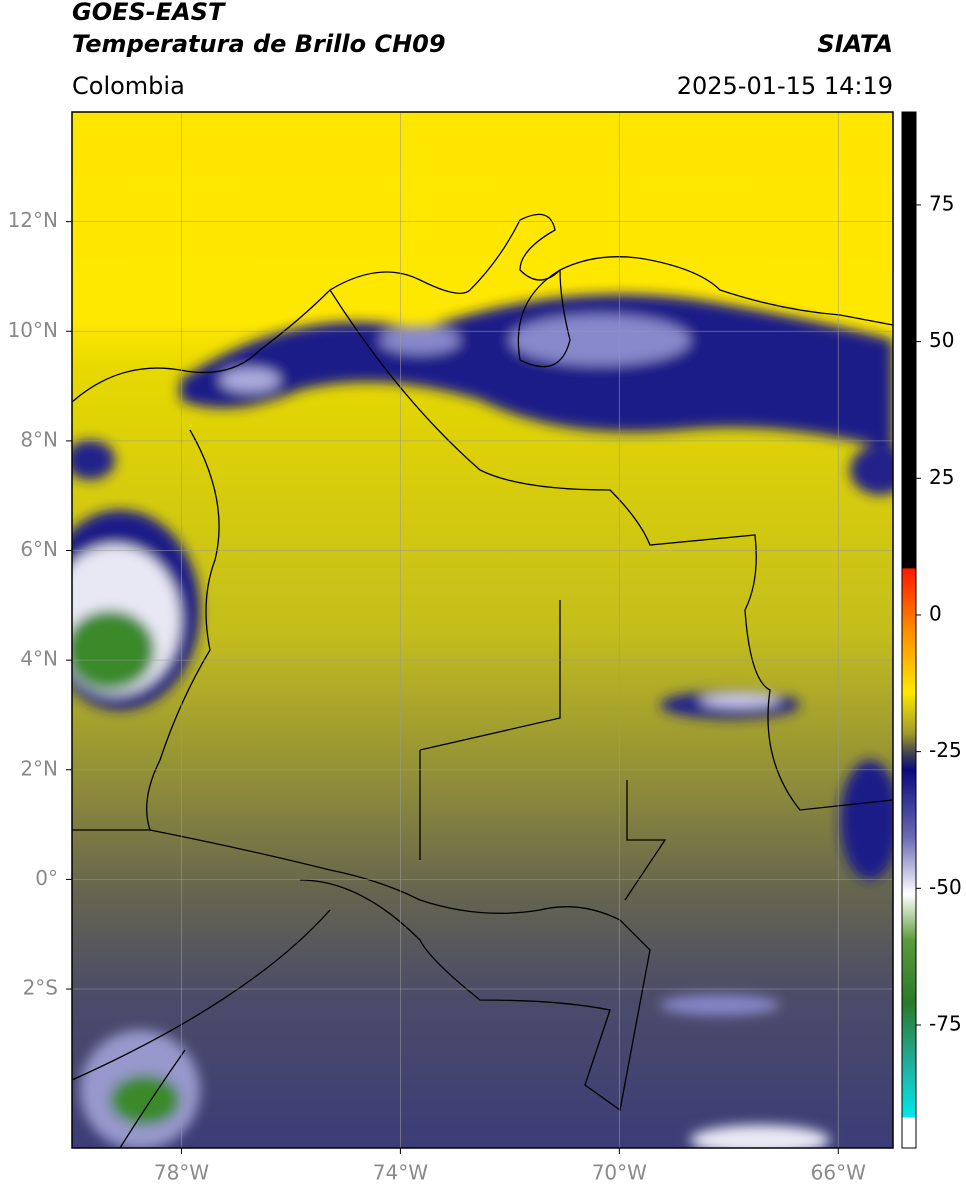 This screenshot has width=966, height=1194. What do you see at coordinates (128, 86) in the screenshot?
I see `region: Colombia` at bounding box center [128, 86].